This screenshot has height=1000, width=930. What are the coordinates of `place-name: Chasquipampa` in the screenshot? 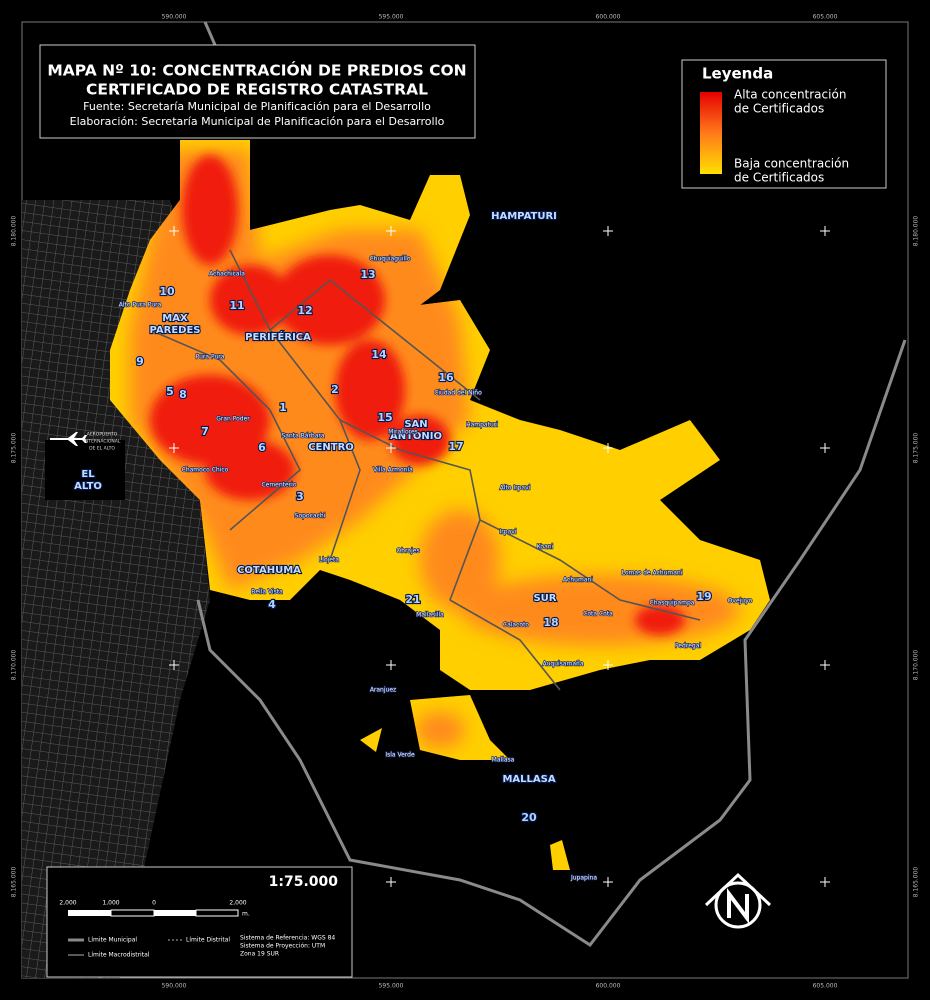 It's located at (672, 603).